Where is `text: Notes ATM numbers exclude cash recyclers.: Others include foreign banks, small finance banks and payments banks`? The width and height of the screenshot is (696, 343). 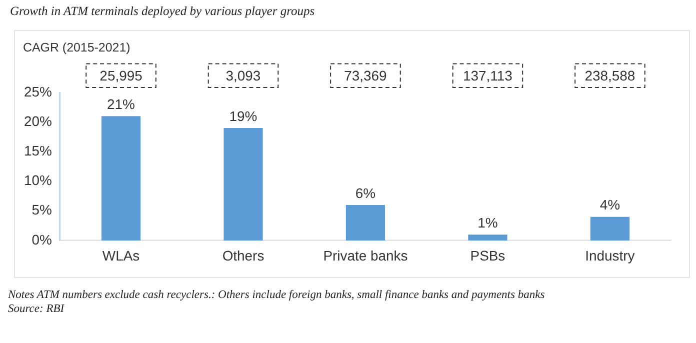
text: Notes ATM numbers exclude cash recyclers.: Others include foreign banks, small finance banks and payments banks is located at coordinates (277, 295).